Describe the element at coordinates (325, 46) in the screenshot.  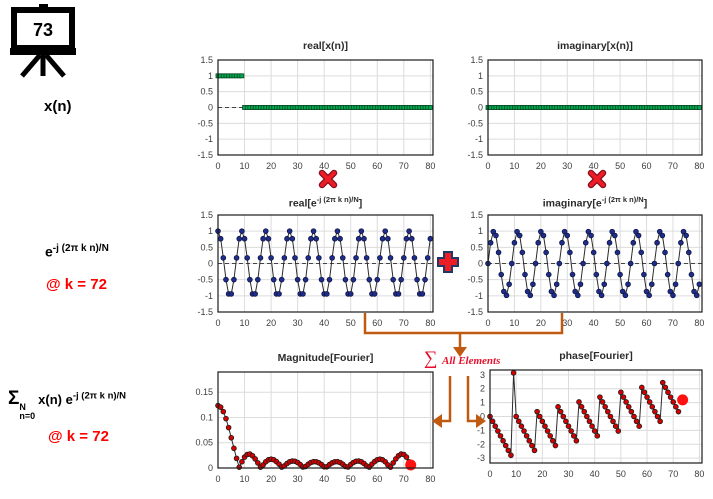
I see `title-real-xn: real[x(n)]` at that location.